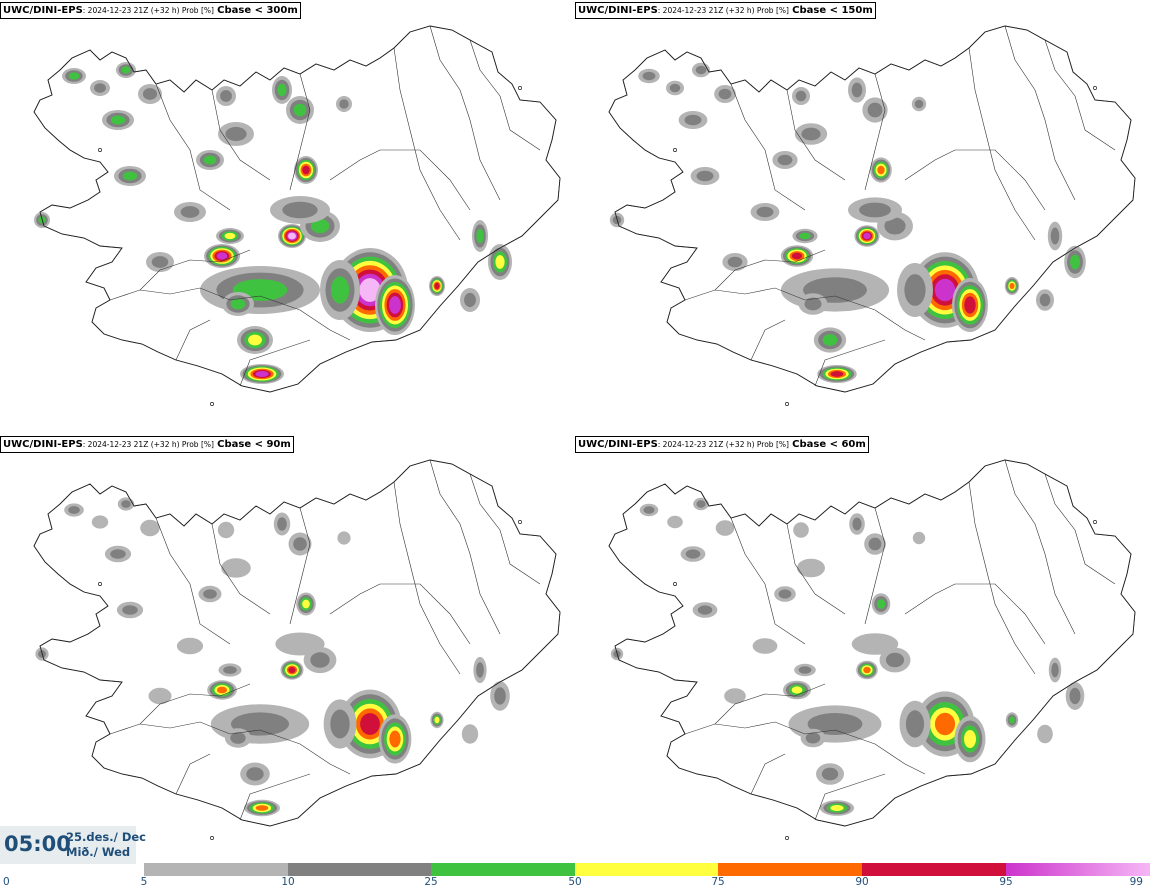  What do you see at coordinates (718, 882) in the screenshot?
I see `colorbar-tick-label: 75` at bounding box center [718, 882].